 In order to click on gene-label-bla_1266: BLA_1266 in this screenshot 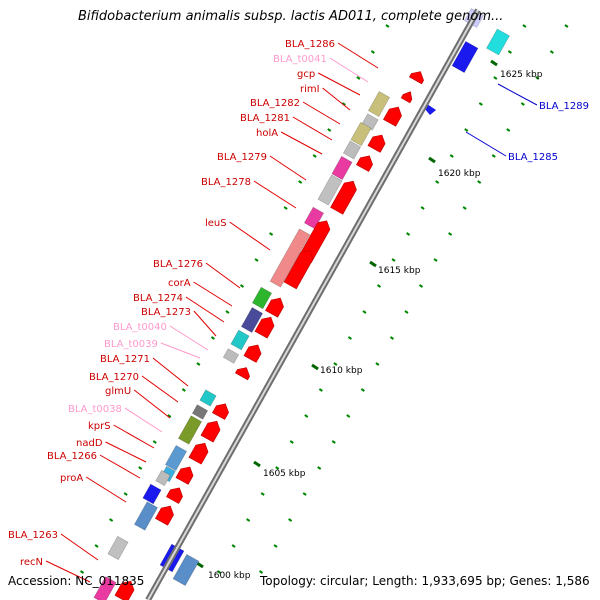, I will do `click(72, 456)`.